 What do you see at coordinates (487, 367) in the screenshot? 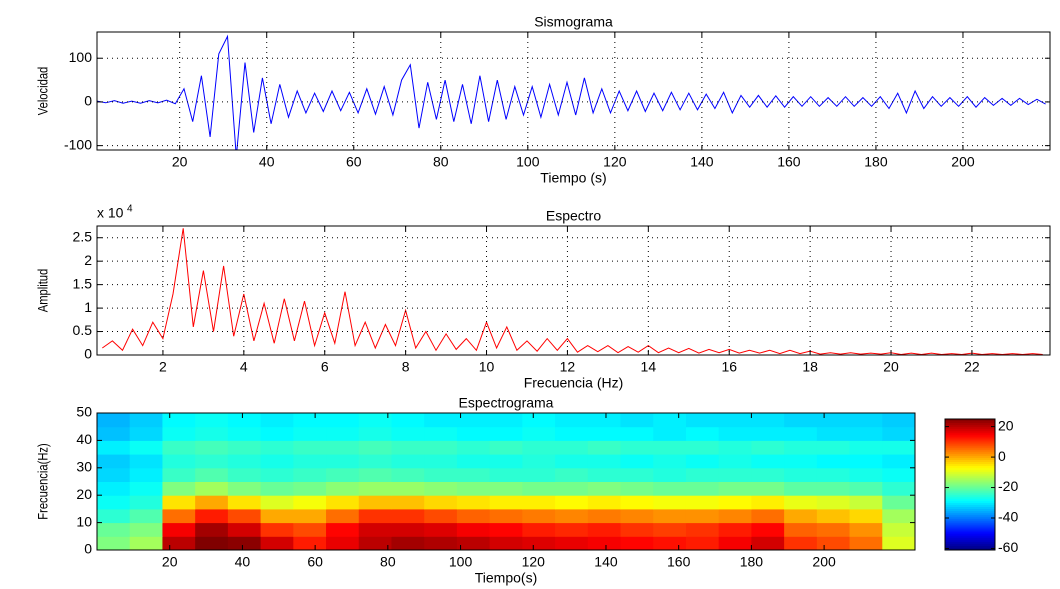
I see `x-tick-label: 10` at bounding box center [487, 367].